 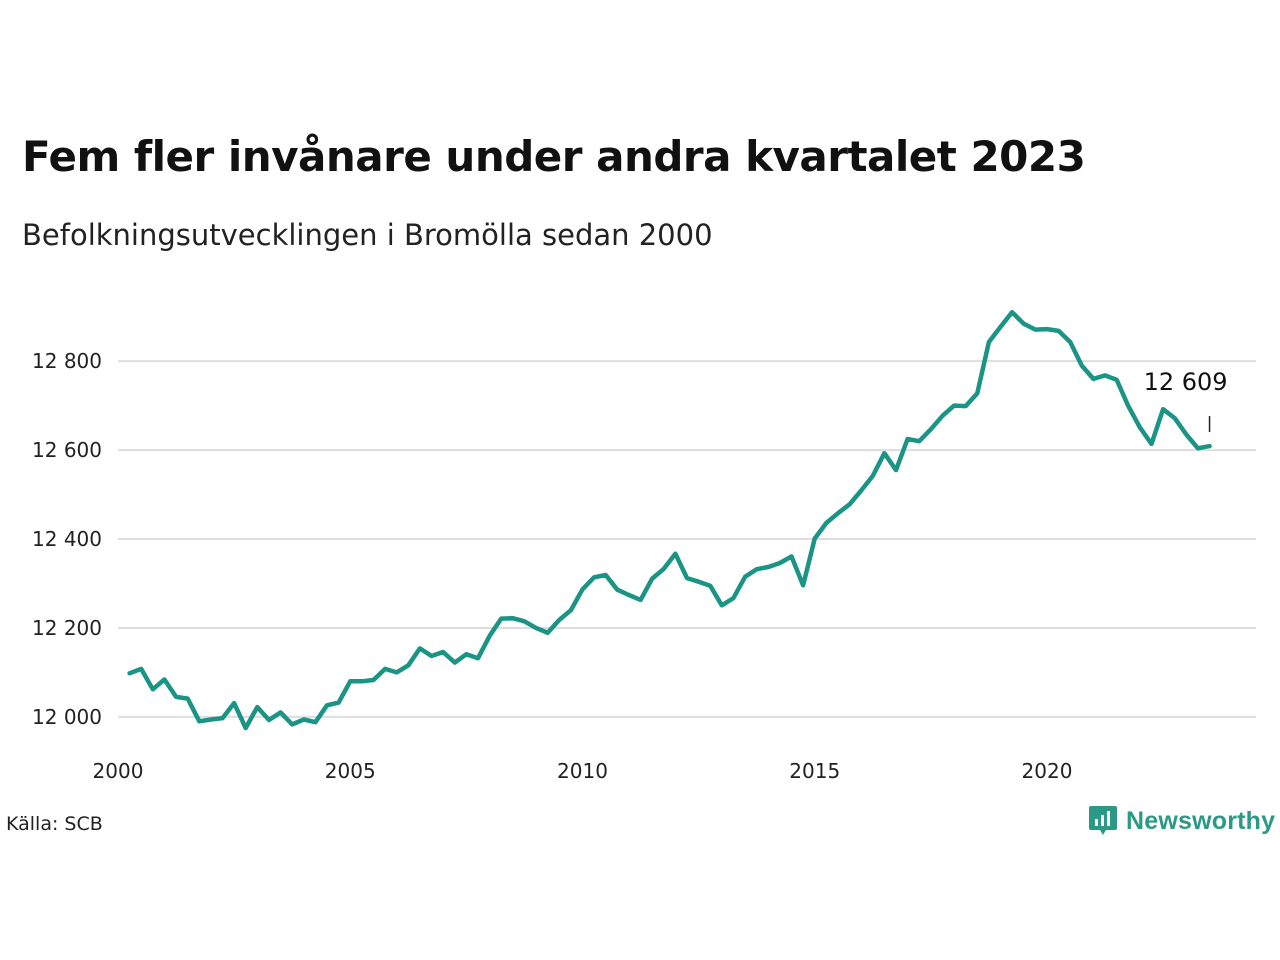 What do you see at coordinates (1186, 400) in the screenshot?
I see `annotations: 12 609` at bounding box center [1186, 400].